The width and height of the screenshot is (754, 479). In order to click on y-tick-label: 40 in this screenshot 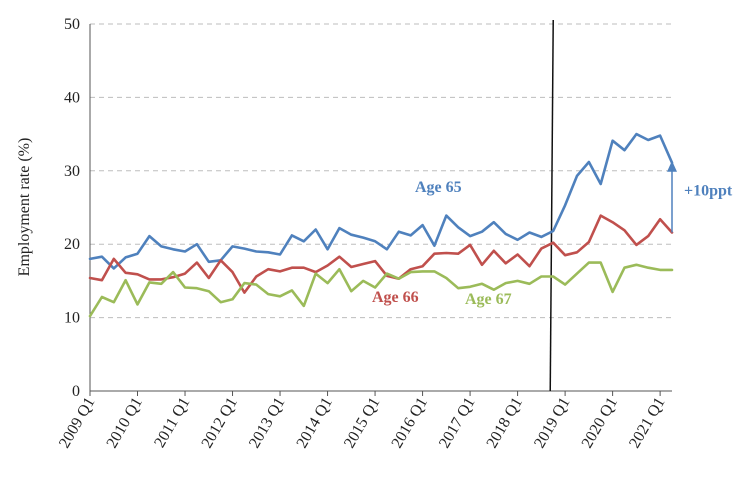, I will do `click(72, 97)`.